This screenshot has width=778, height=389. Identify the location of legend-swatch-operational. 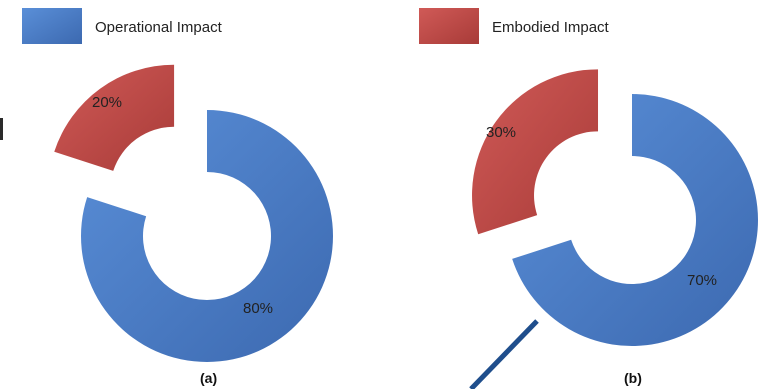
(52, 26).